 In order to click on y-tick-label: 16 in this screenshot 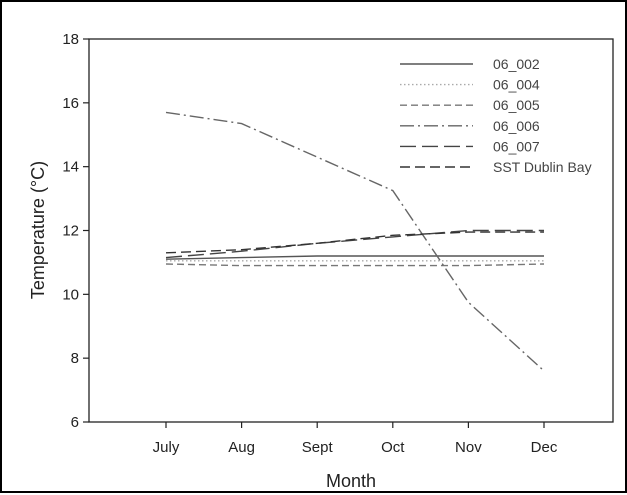, I will do `click(70, 103)`.